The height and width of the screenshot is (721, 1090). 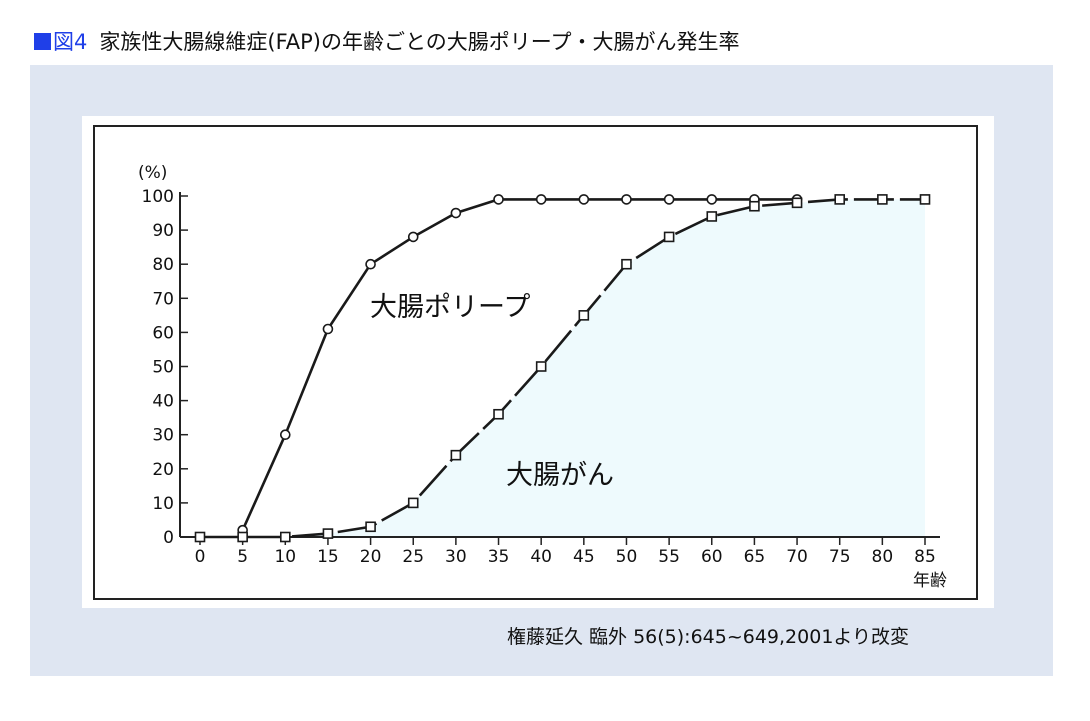 What do you see at coordinates (560, 475) in the screenshot?
I see `series-label-cancer: 大腸がん` at bounding box center [560, 475].